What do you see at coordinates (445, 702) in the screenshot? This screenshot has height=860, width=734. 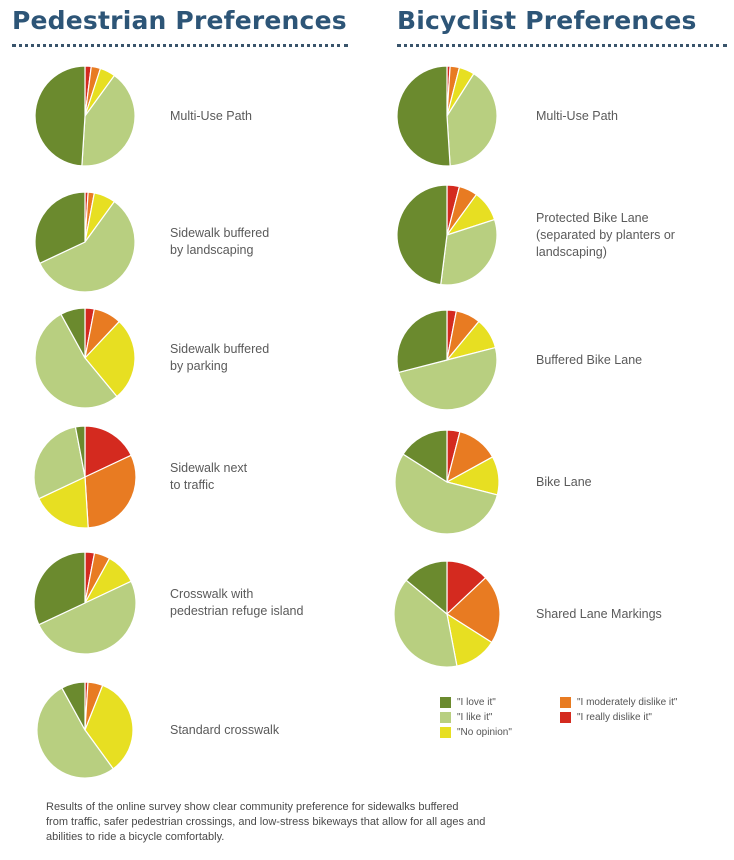 I see `legend-love-swatch` at bounding box center [445, 702].